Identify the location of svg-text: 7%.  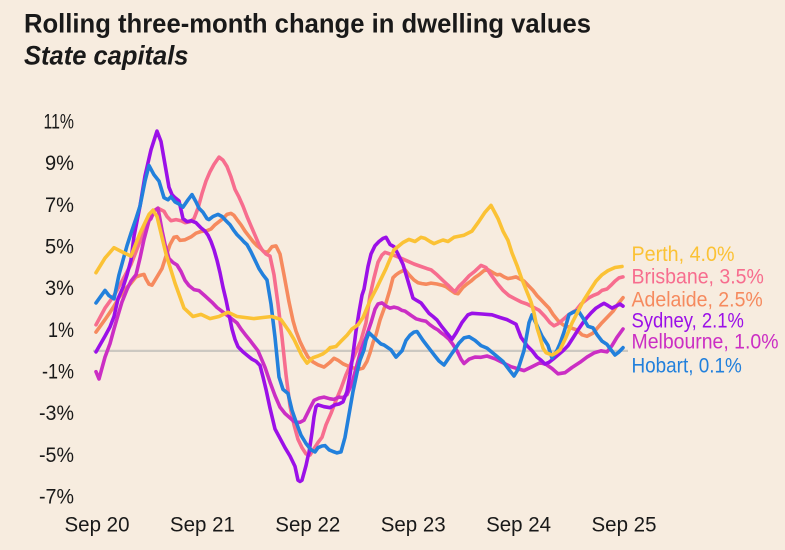
(59, 205).